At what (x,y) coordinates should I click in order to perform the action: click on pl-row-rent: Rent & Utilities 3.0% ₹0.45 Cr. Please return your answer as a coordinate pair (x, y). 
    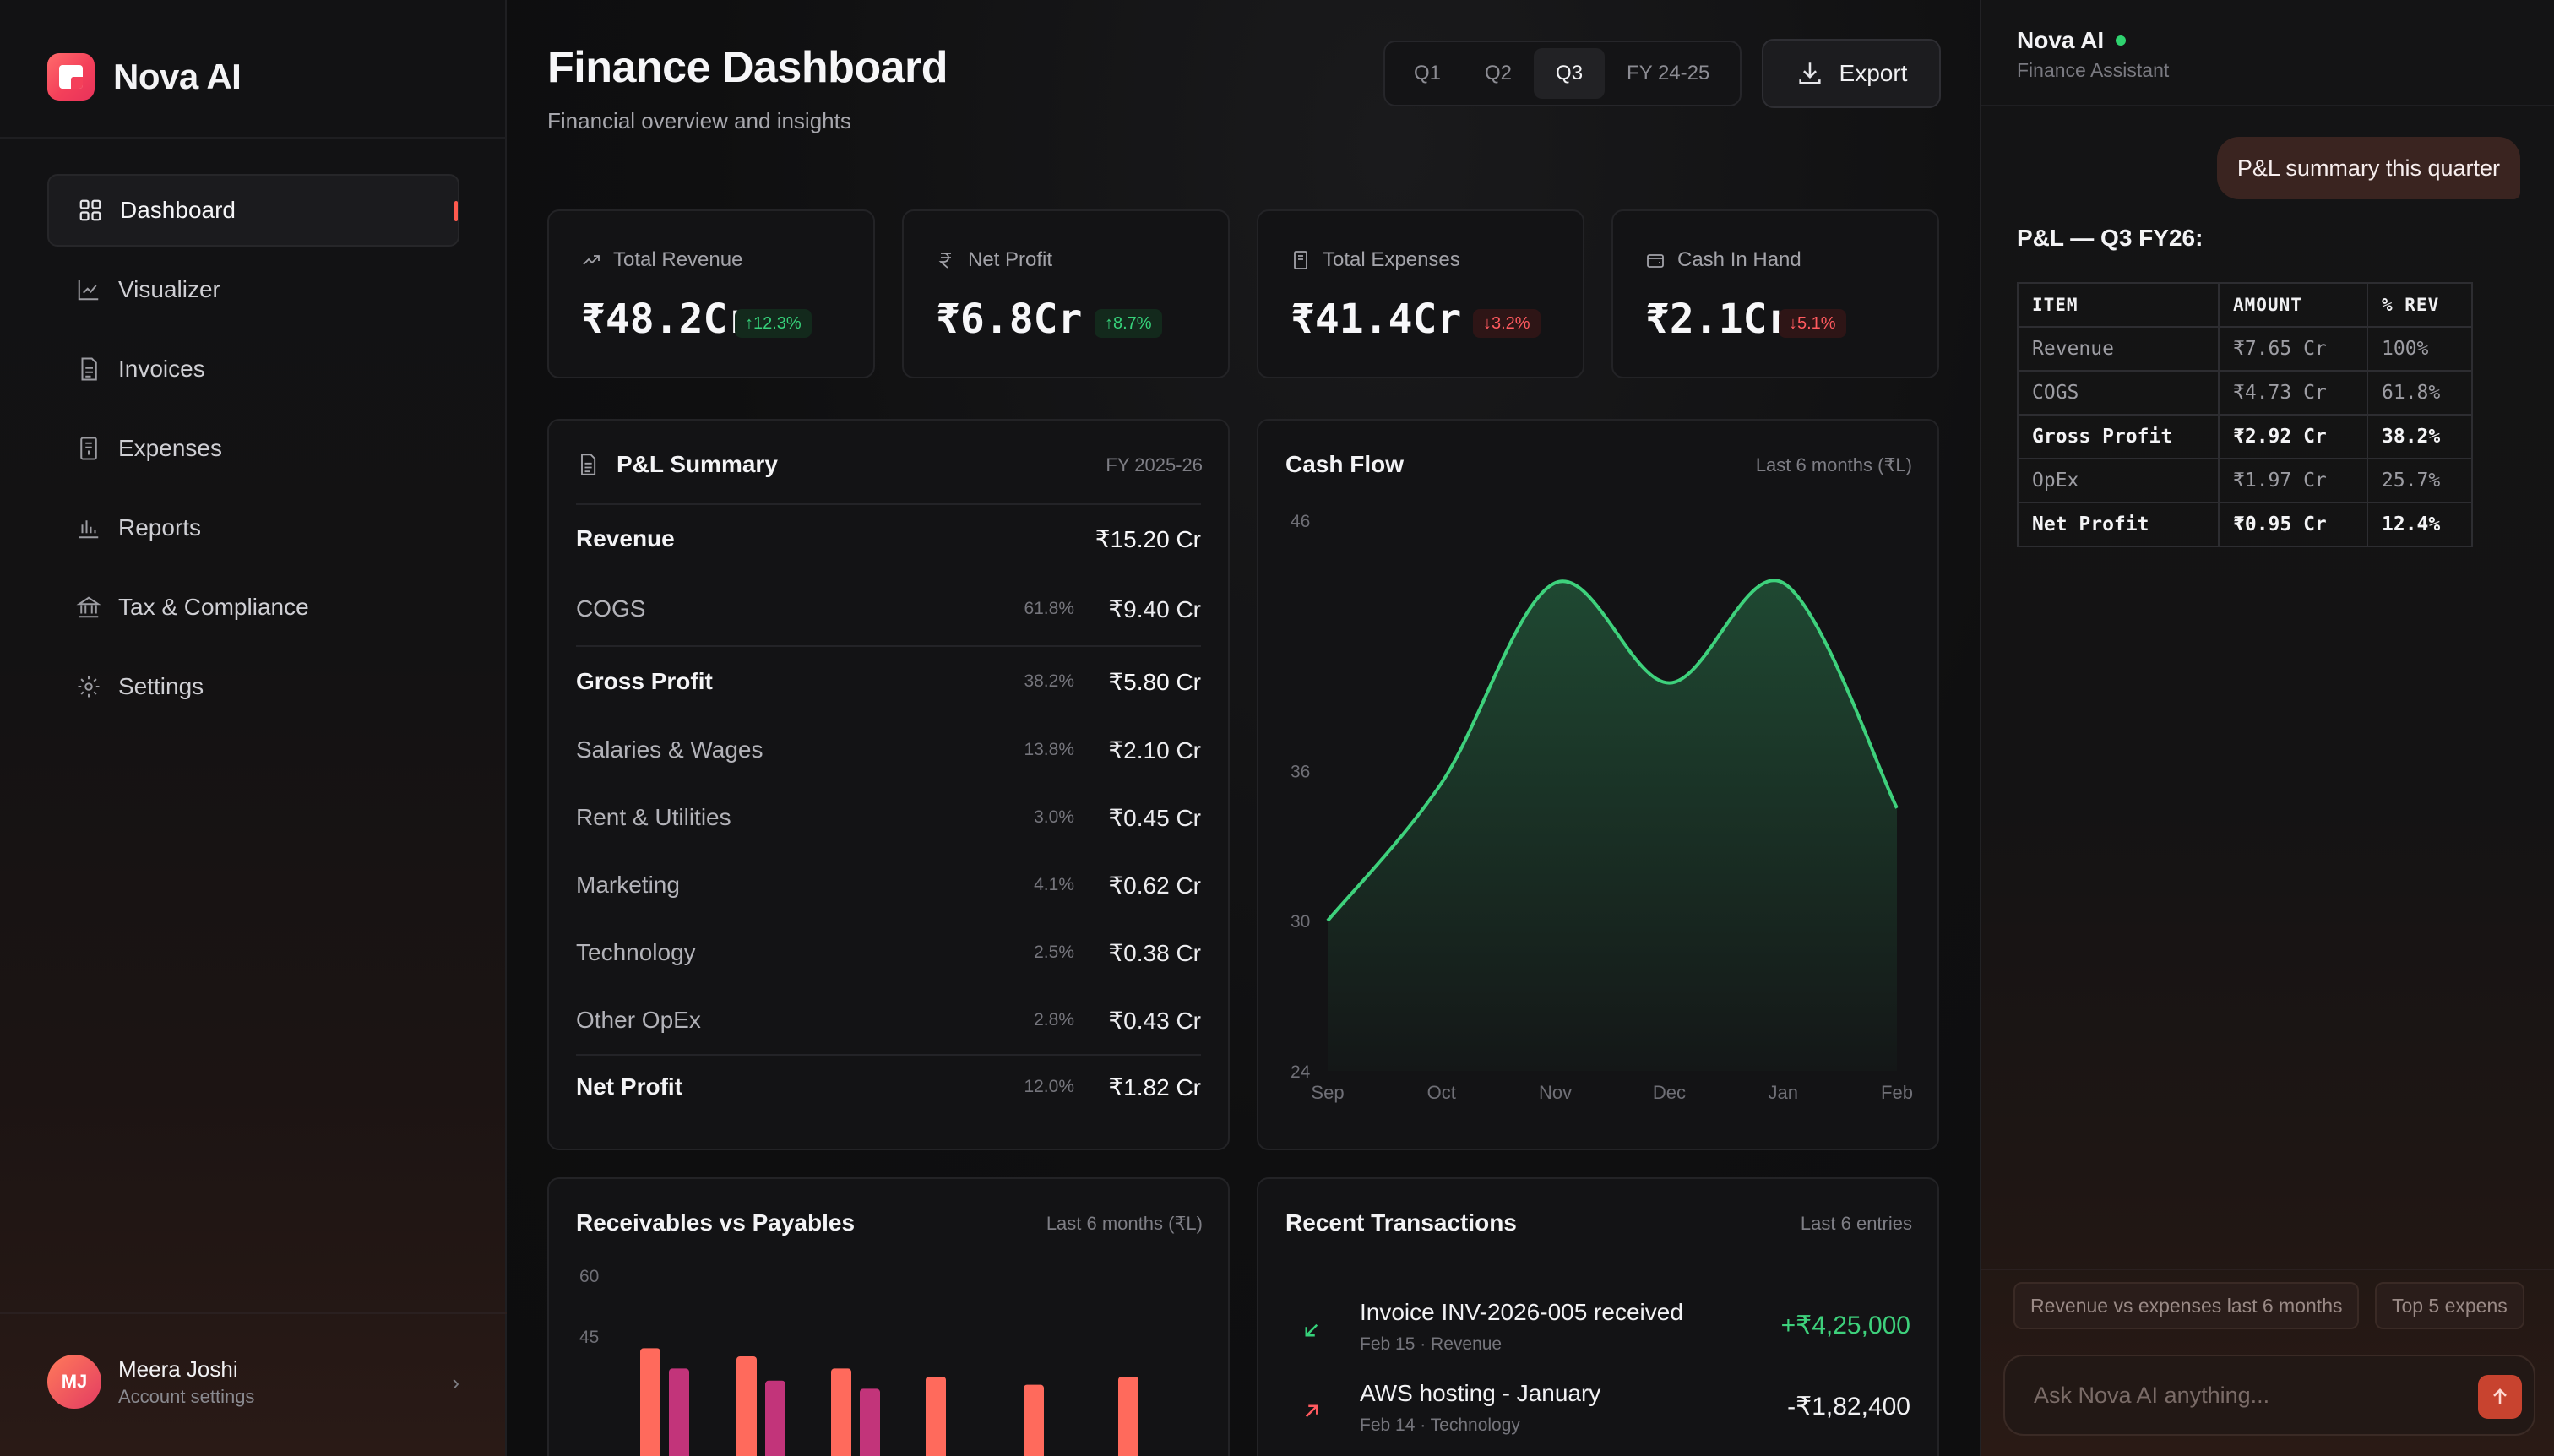
    Looking at the image, I should click on (888, 817).